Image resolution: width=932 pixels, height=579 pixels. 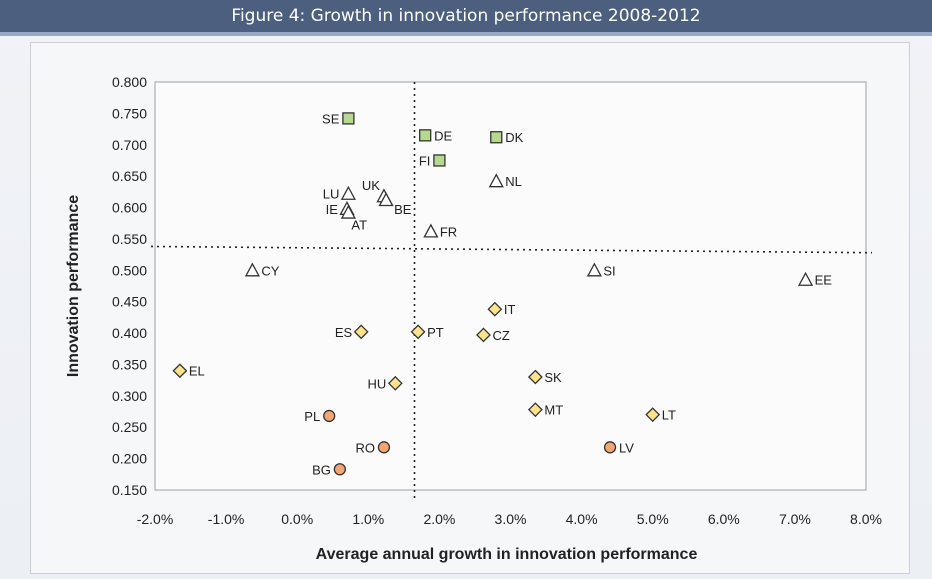 What do you see at coordinates (155, 519) in the screenshot?
I see `x-tick-label: -2.0%` at bounding box center [155, 519].